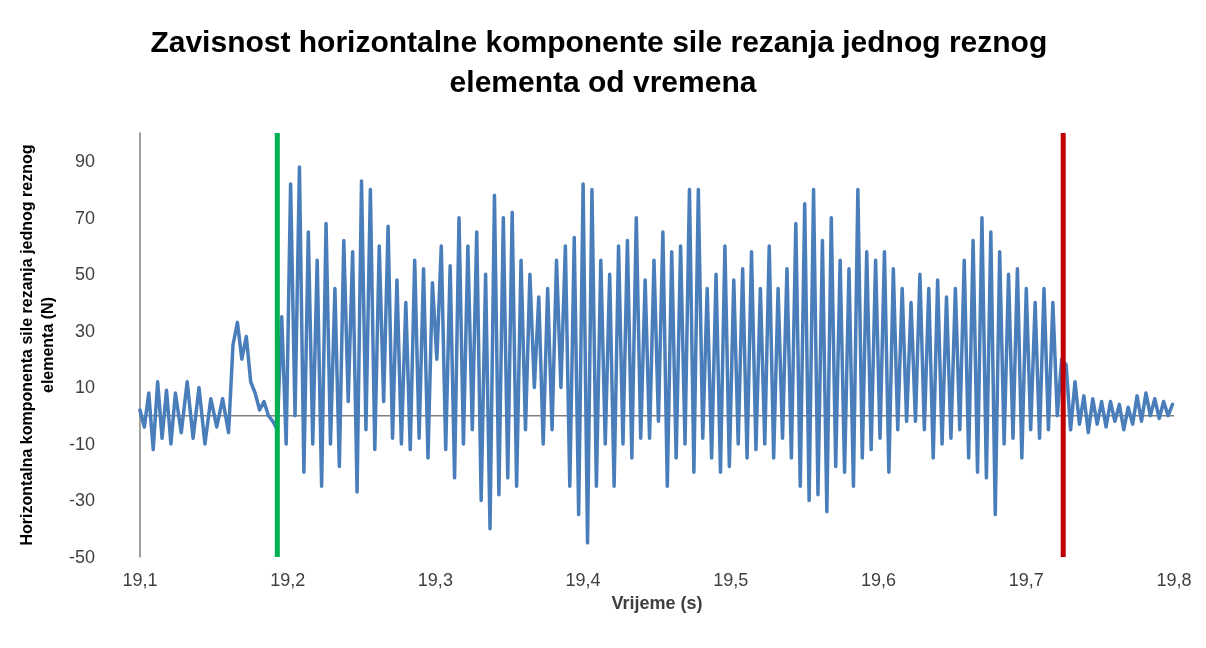 This screenshot has width=1206, height=648. Describe the element at coordinates (140, 580) in the screenshot. I see `x-tick-label: 19,1` at that location.